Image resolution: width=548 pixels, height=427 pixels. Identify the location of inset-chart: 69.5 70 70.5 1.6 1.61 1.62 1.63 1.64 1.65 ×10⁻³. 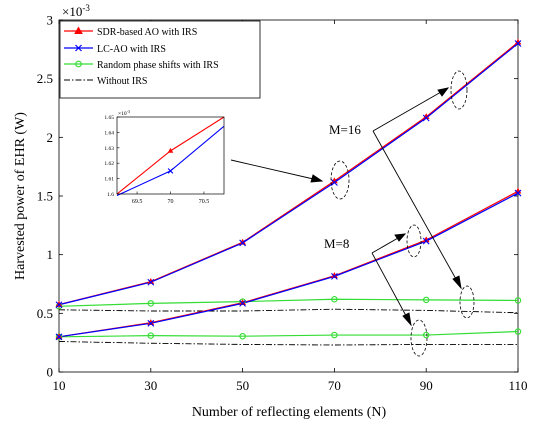
(164, 157).